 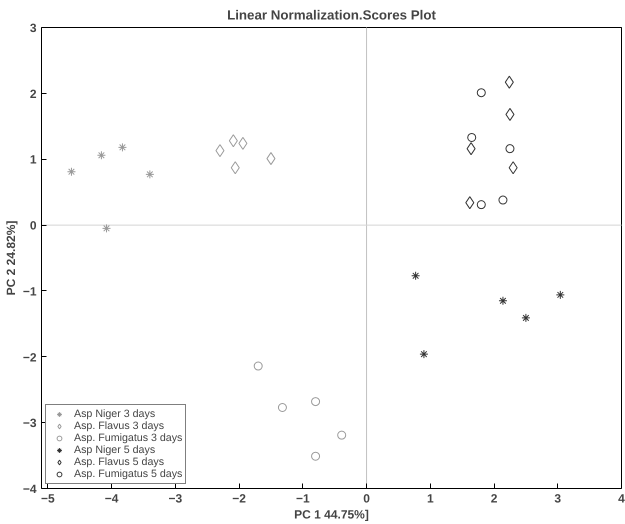 I want to click on legend-label: Asp. Fumigatus 5 days, so click(x=128, y=474).